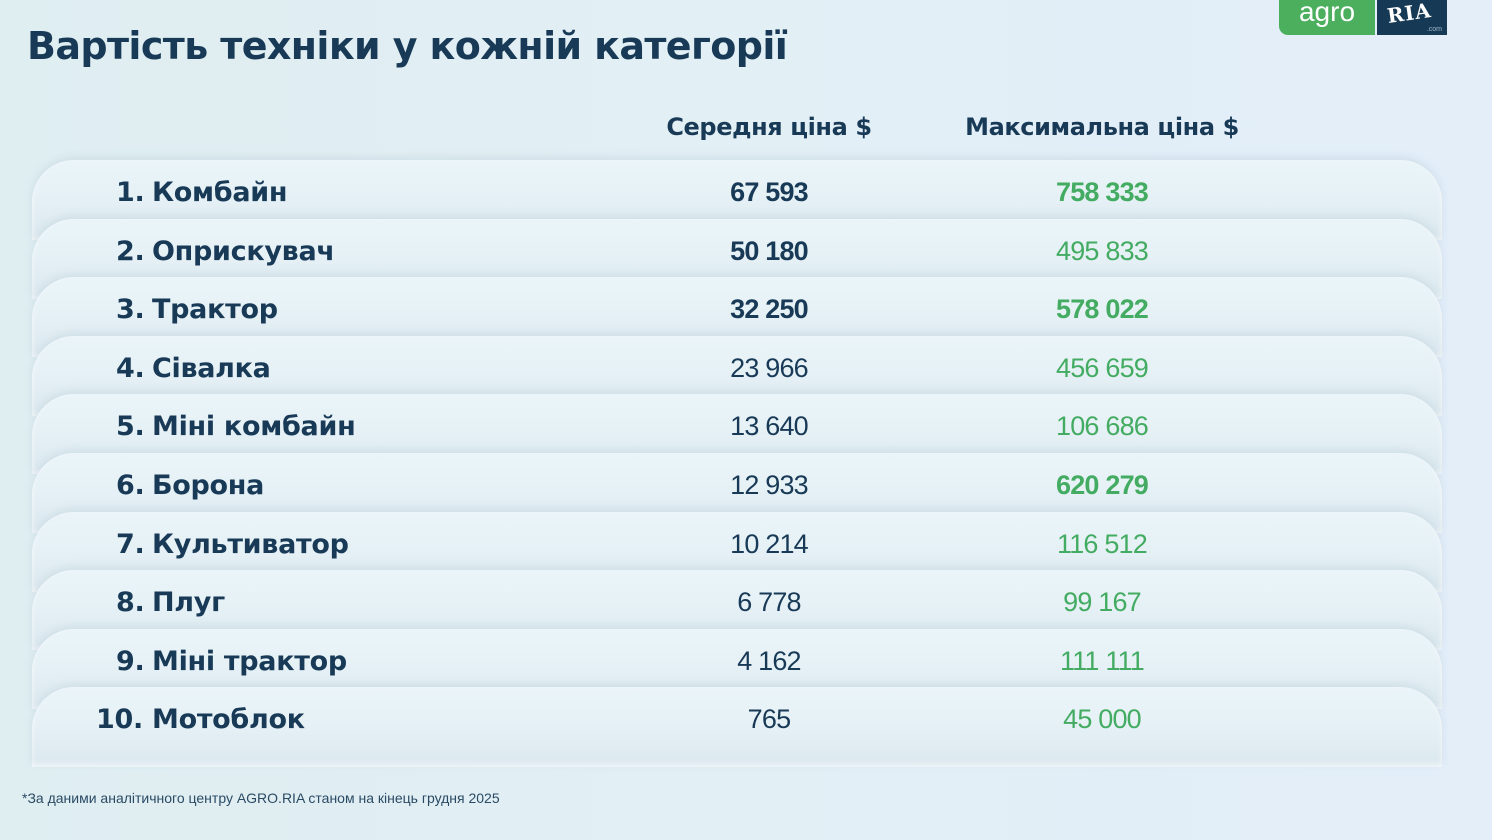 The height and width of the screenshot is (840, 1492). What do you see at coordinates (769, 543) in the screenshot?
I see `avg-price-value: 10 214` at bounding box center [769, 543].